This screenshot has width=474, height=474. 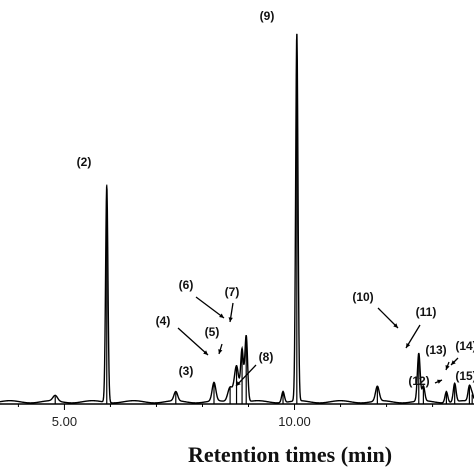 I want to click on peak-label-9: (9), so click(x=267, y=16).